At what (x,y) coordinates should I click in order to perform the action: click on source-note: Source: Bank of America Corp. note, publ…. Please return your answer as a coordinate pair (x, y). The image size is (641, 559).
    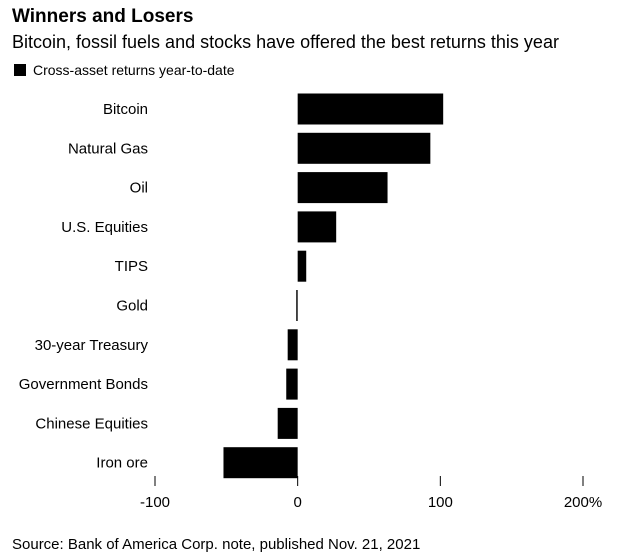
    Looking at the image, I should click on (216, 544).